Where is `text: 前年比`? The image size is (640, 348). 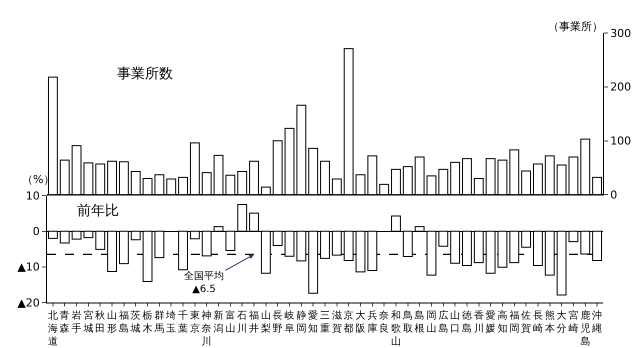 text: 前年比 is located at coordinates (98, 211).